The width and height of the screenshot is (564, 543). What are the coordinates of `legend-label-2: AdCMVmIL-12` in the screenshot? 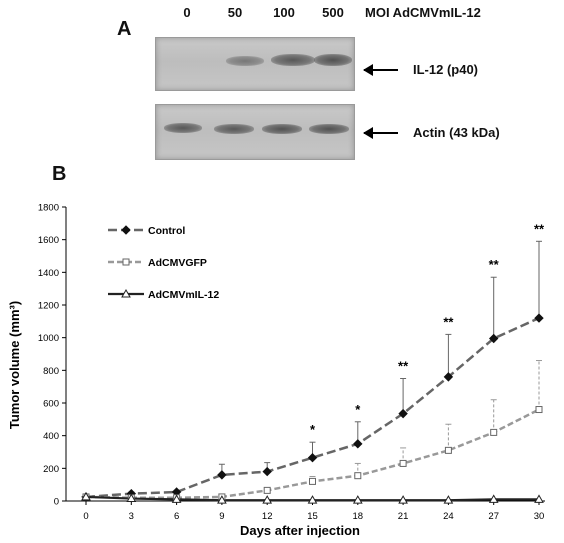 It's located at (183, 295).